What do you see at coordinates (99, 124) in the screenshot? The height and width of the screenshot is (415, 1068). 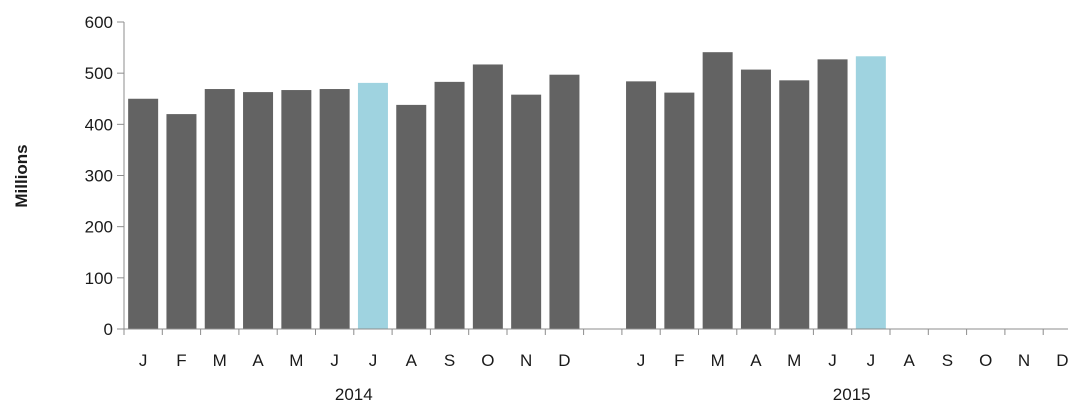 I see `y-tick-label: 400` at bounding box center [99, 124].